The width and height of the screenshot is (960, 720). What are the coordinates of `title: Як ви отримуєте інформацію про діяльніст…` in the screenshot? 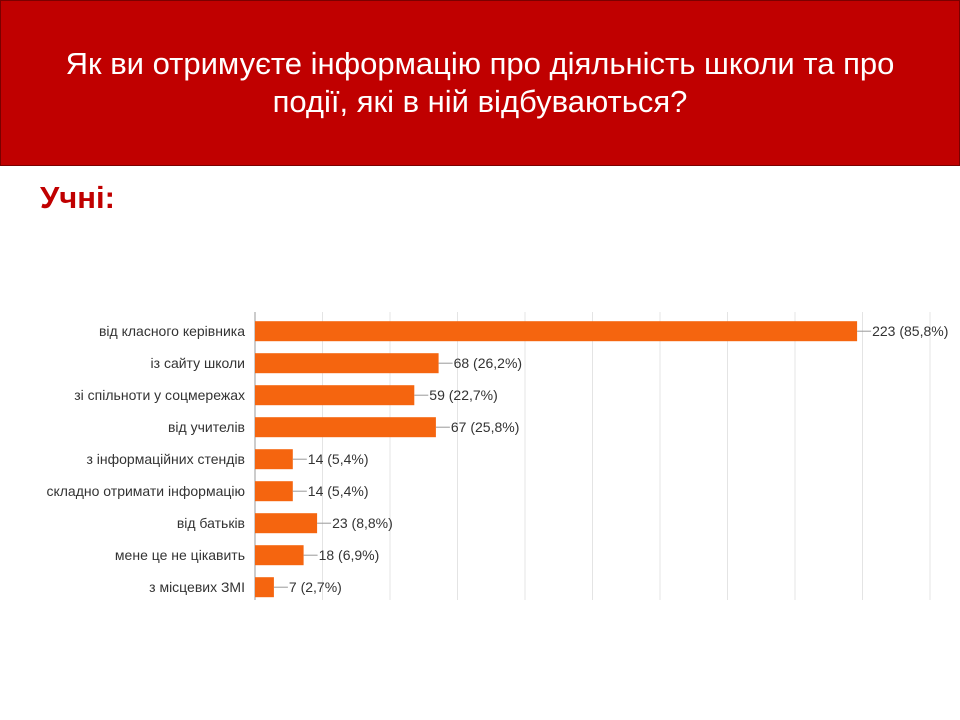 It's located at (480, 82).